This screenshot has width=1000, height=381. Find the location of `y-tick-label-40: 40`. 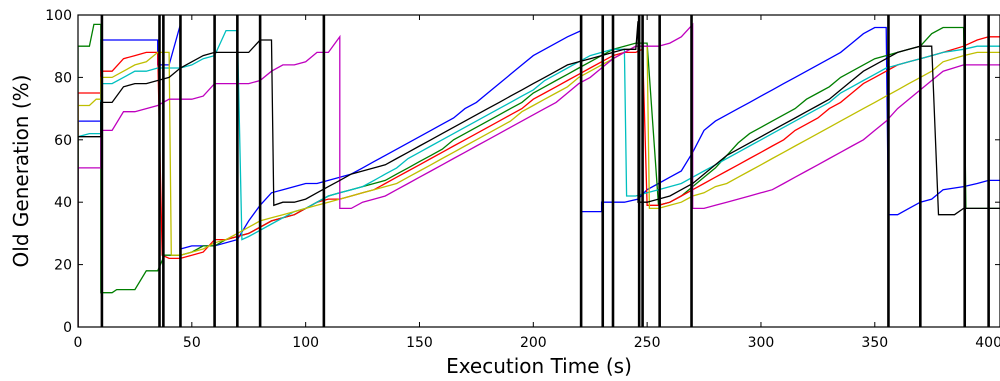

y-tick-label-40: 40 is located at coordinates (63, 203).